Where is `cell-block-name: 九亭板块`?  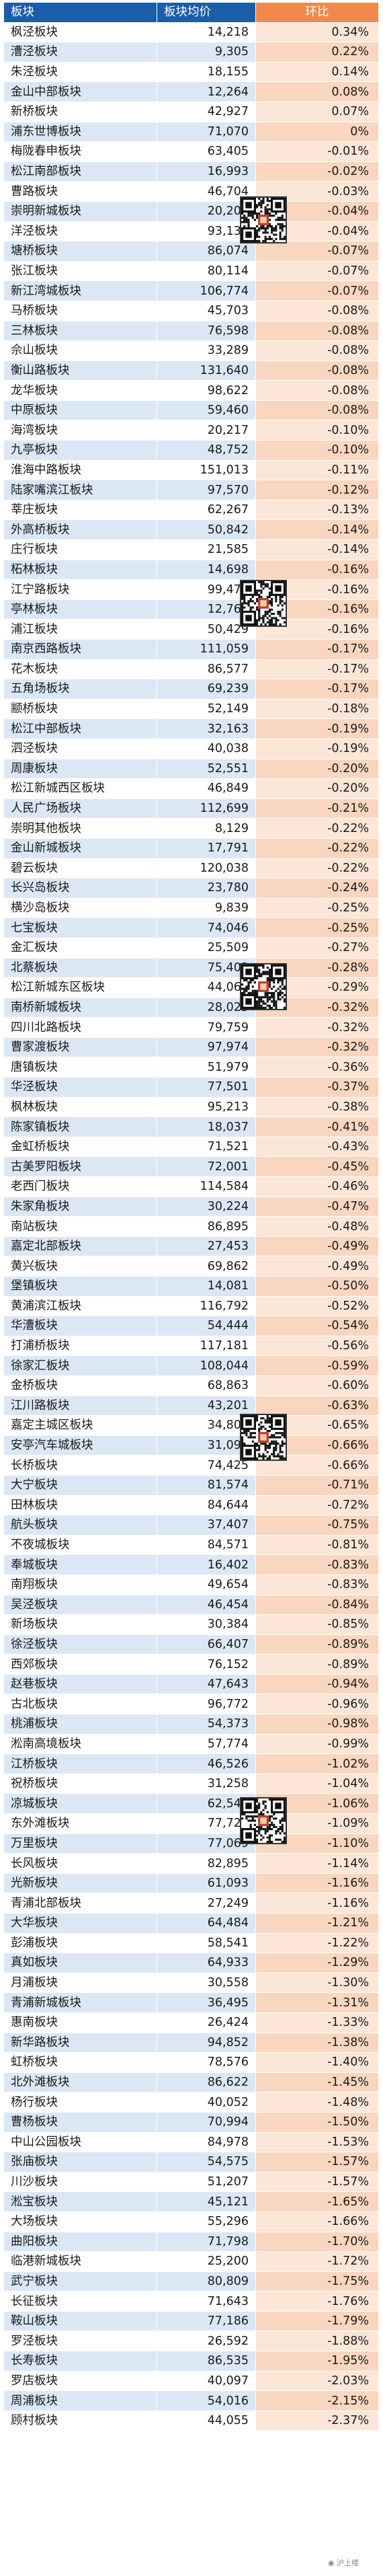
cell-block-name: 九亭板块 is located at coordinates (80, 450).